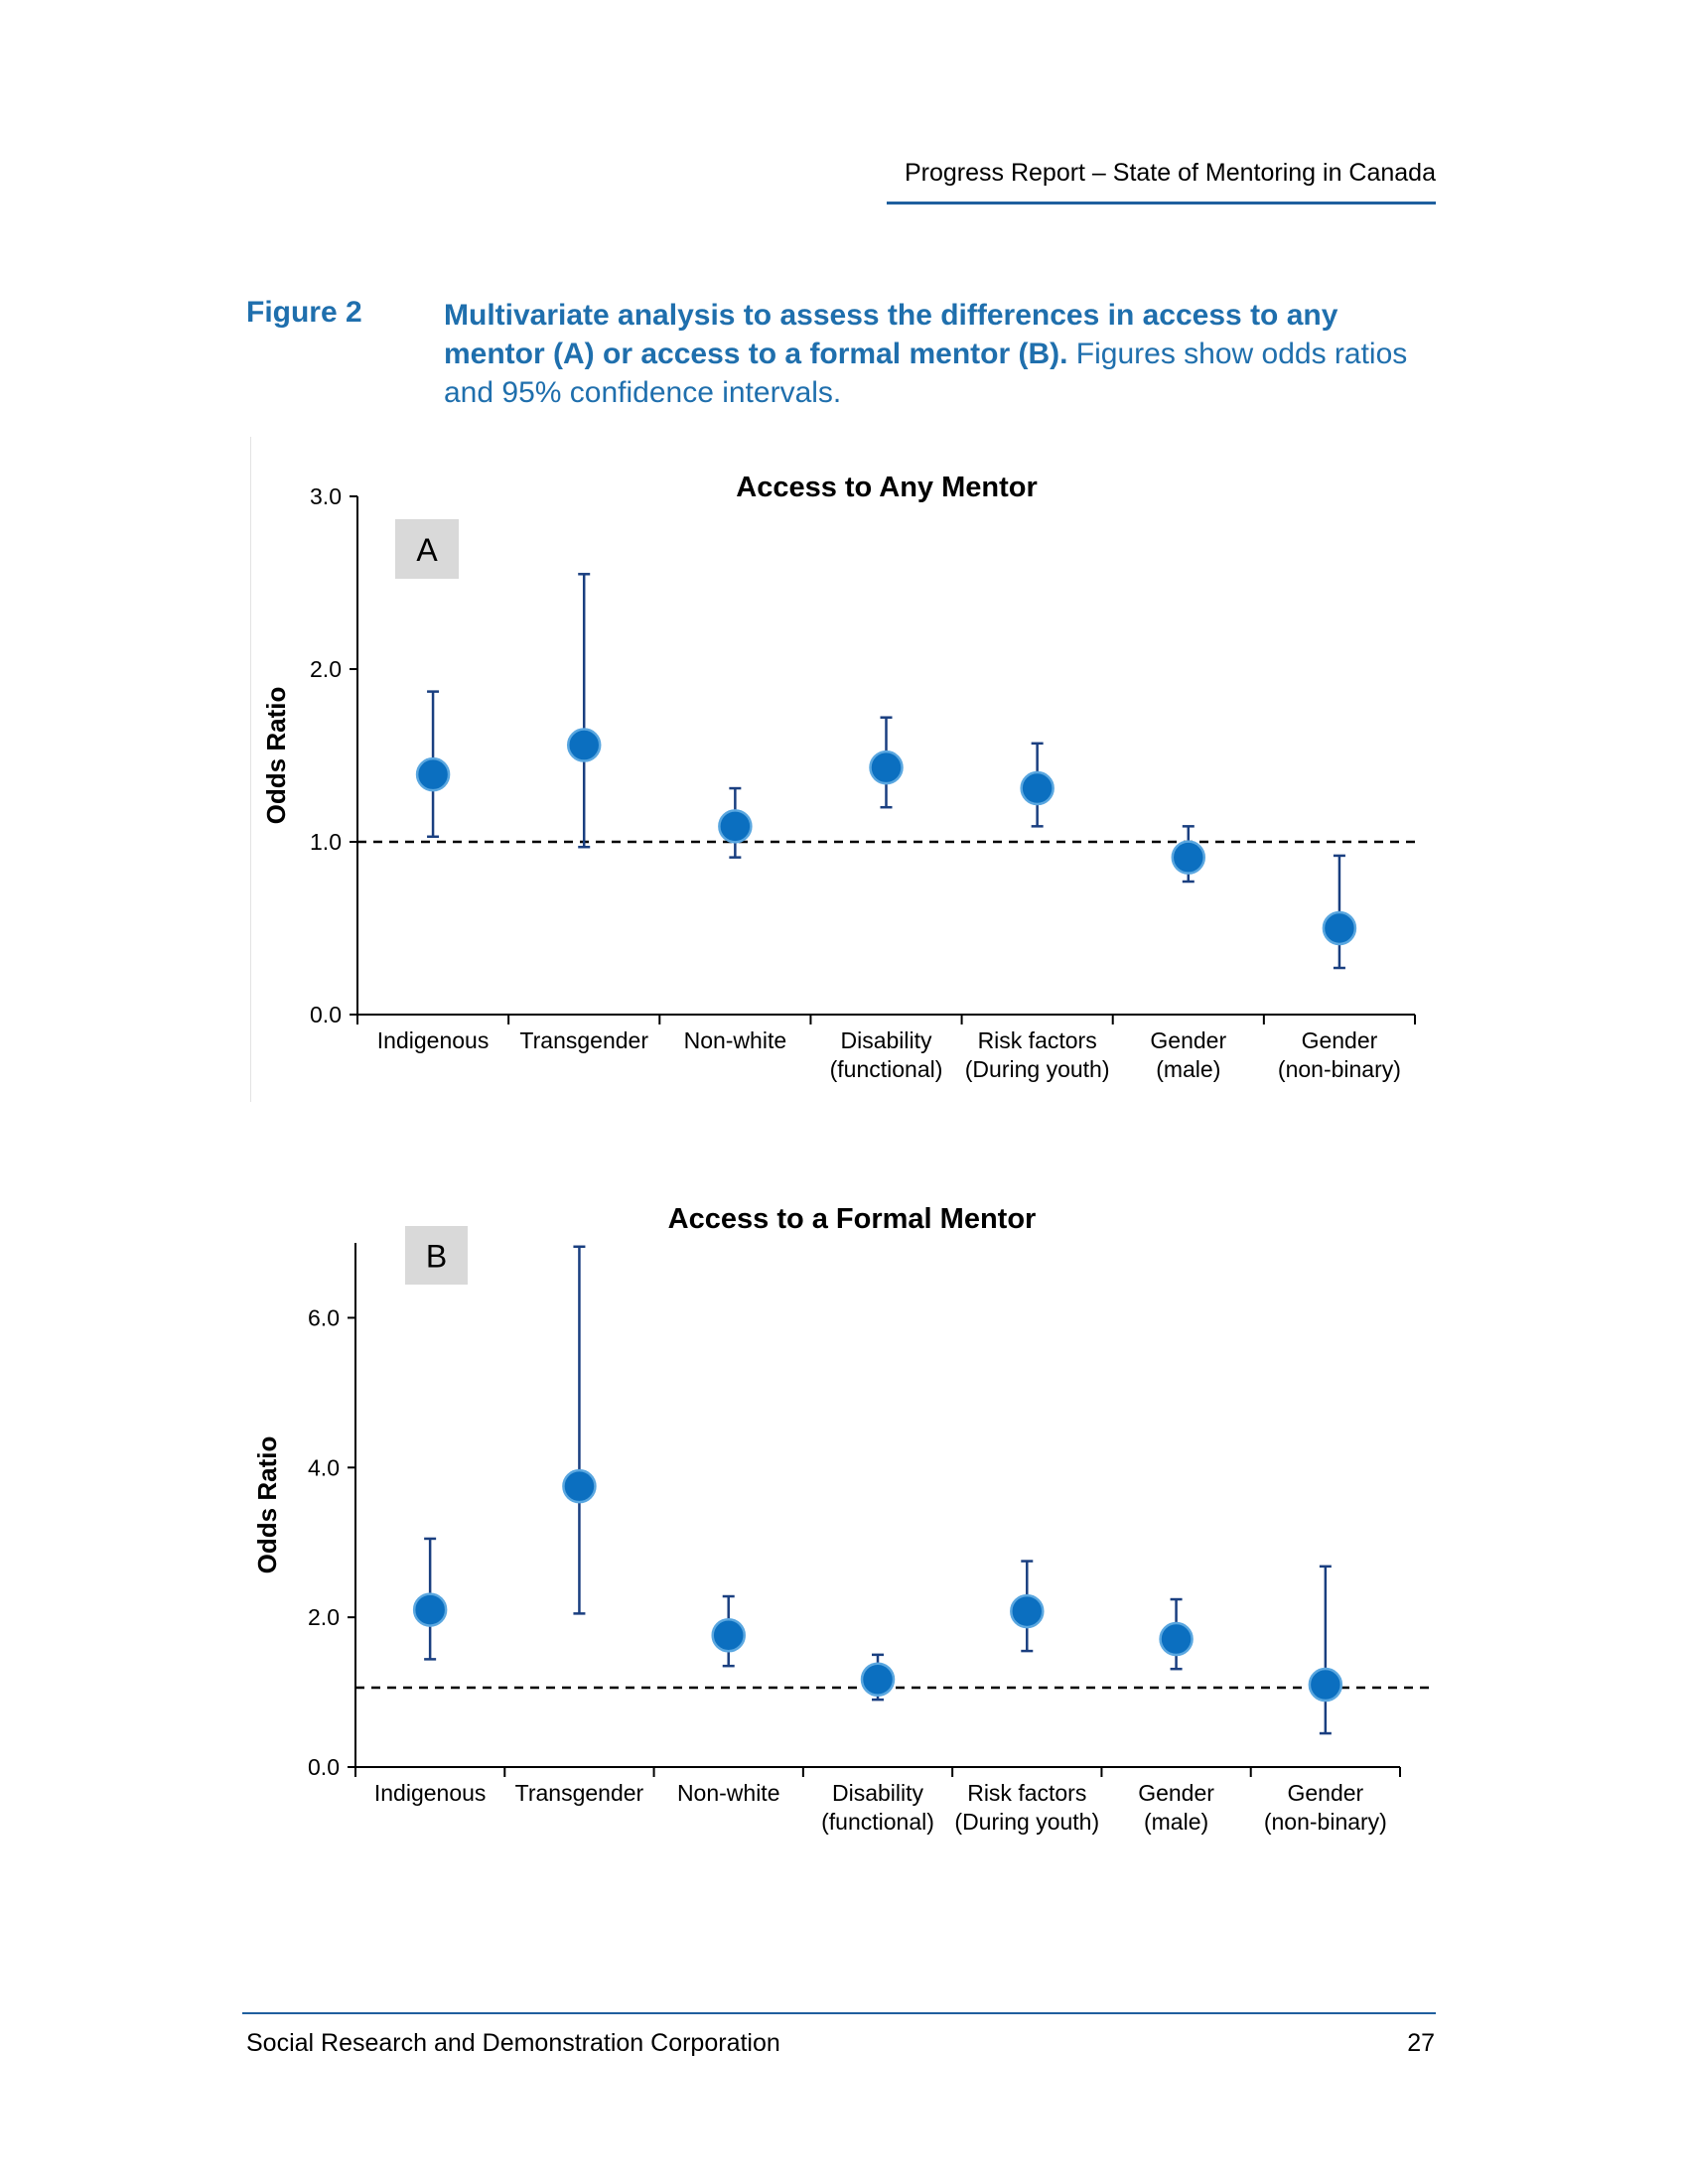 This screenshot has width=1688, height=2184. I want to click on chart-a-category-label: Risk factors, so click(1037, 1040).